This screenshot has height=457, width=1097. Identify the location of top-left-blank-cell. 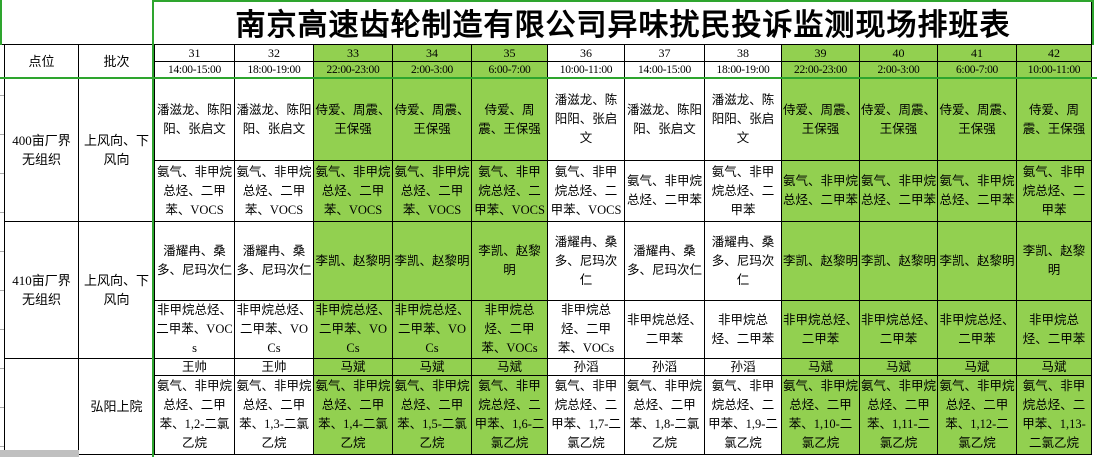
(77, 22).